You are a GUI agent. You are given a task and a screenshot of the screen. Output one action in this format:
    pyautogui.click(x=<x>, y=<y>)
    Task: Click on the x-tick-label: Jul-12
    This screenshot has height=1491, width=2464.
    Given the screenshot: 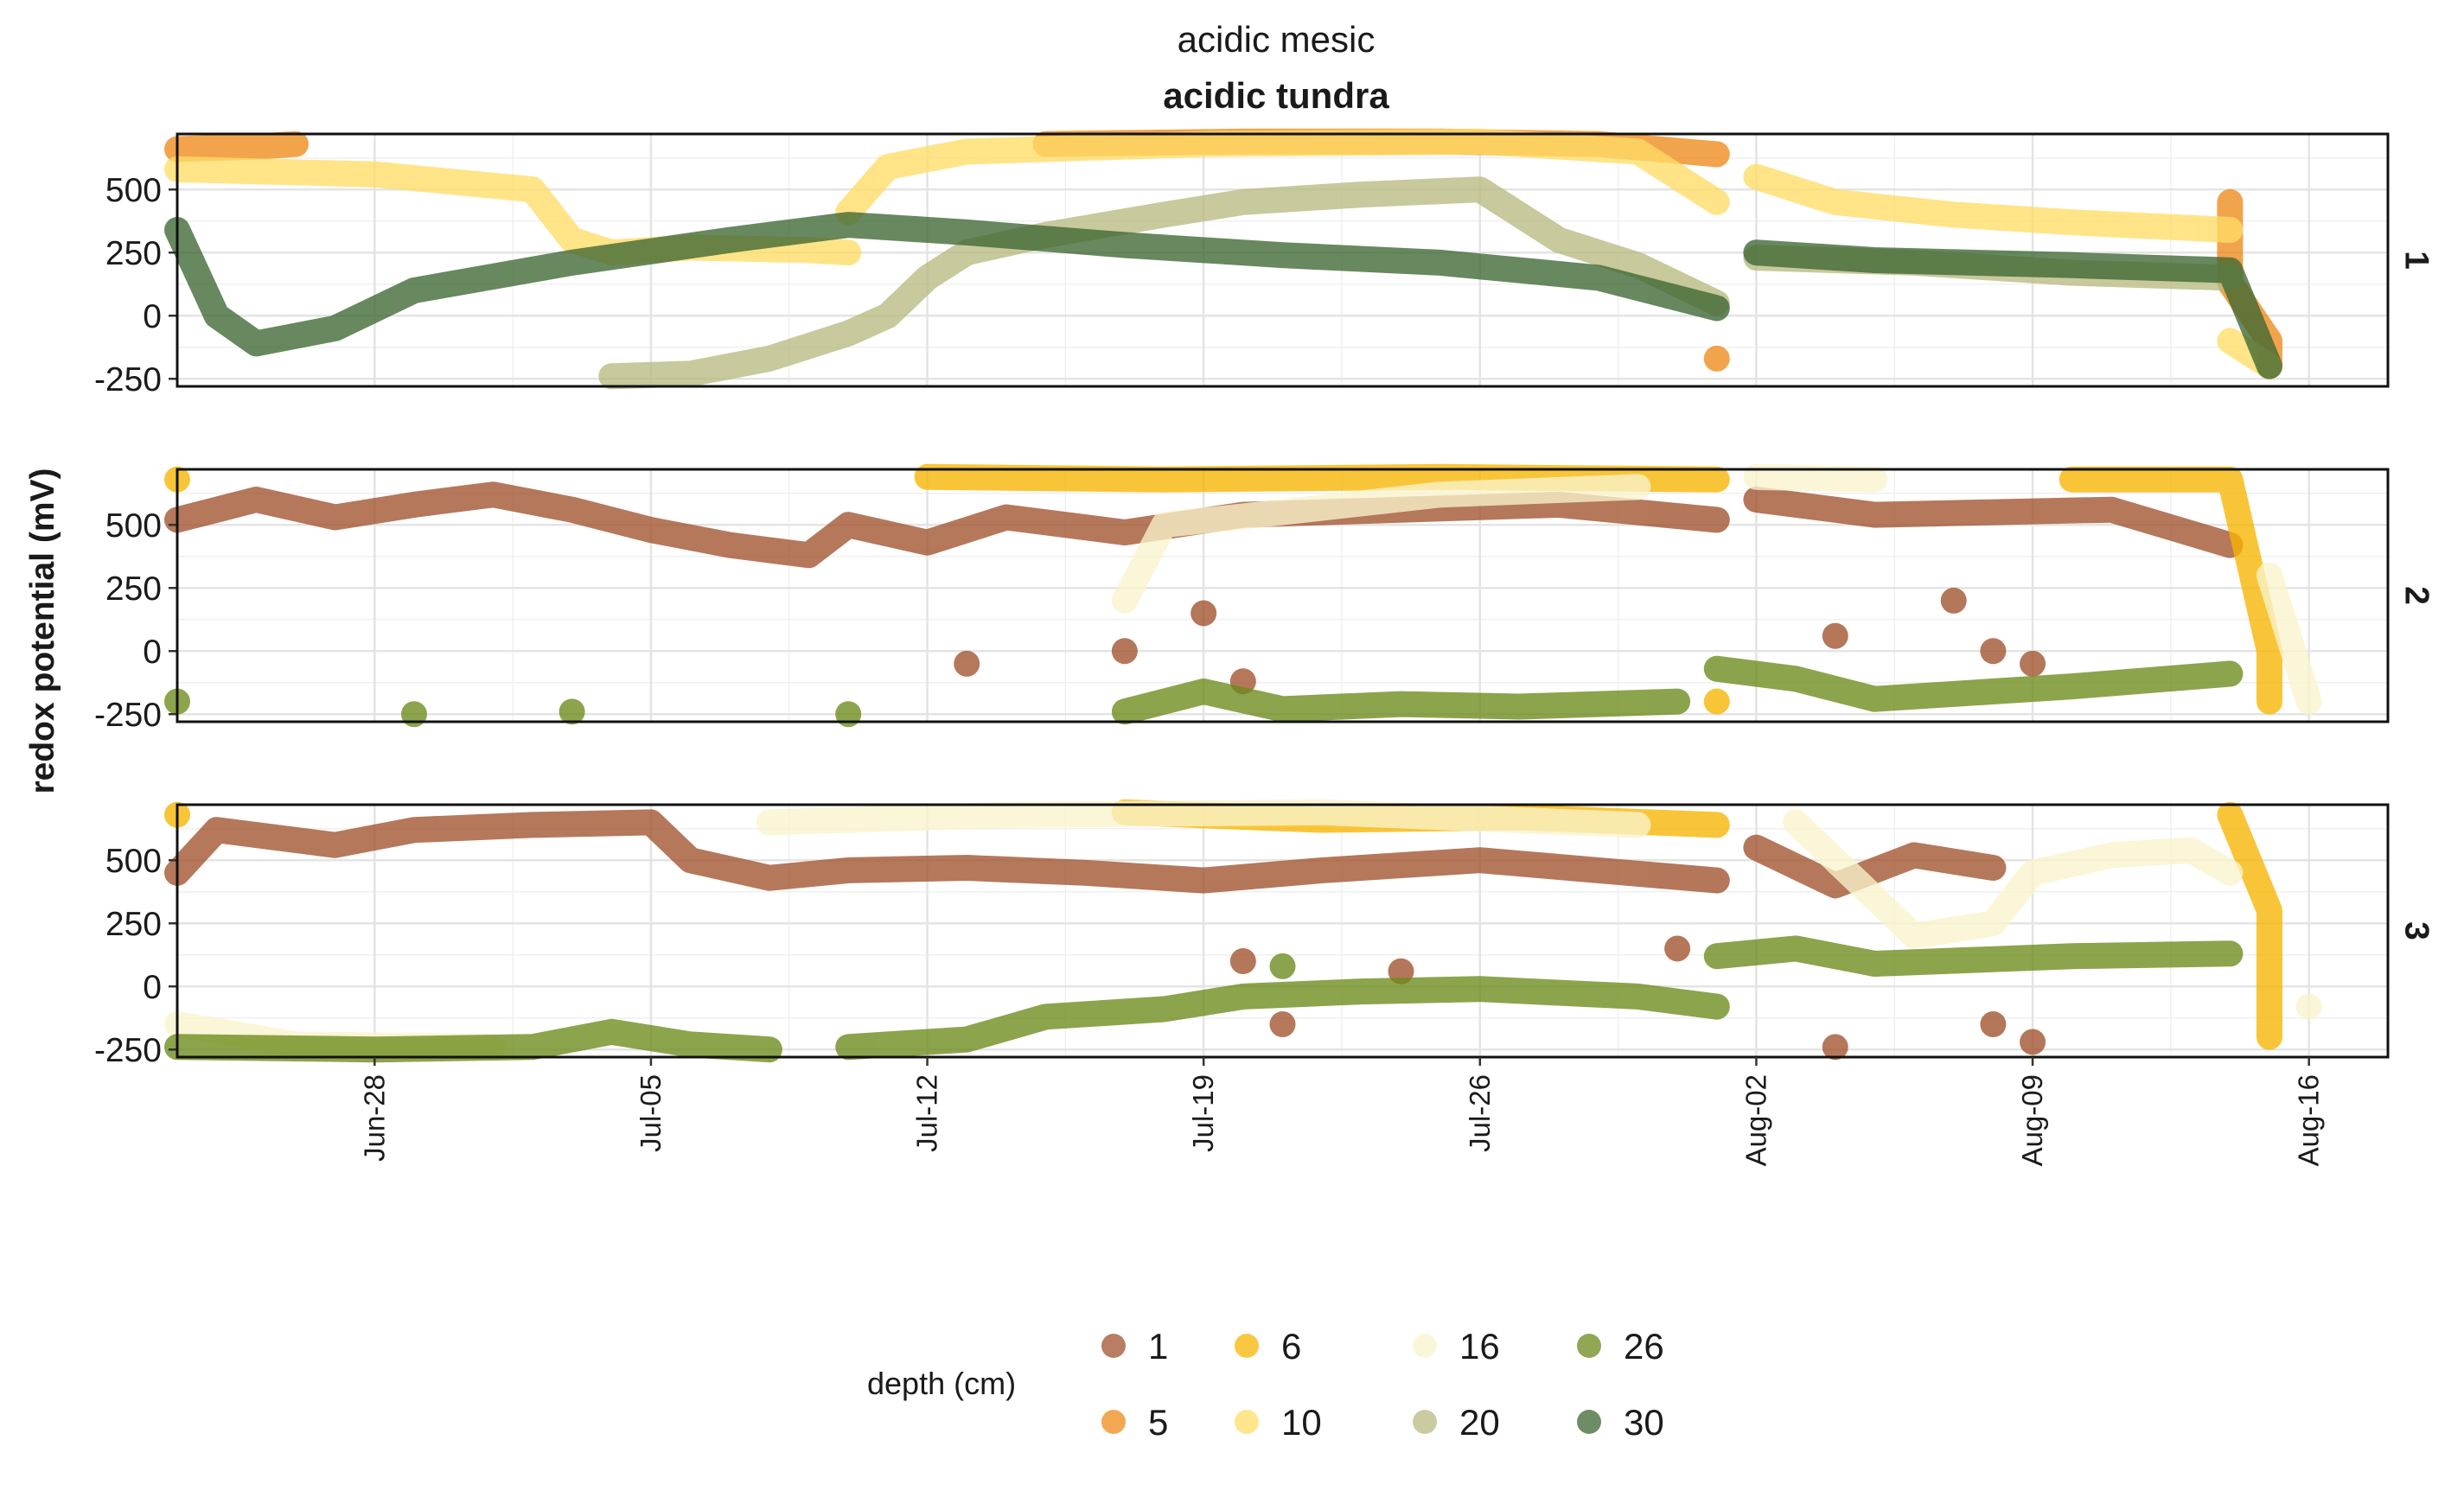 What is the action you would take?
    pyautogui.click(x=927, y=1113)
    